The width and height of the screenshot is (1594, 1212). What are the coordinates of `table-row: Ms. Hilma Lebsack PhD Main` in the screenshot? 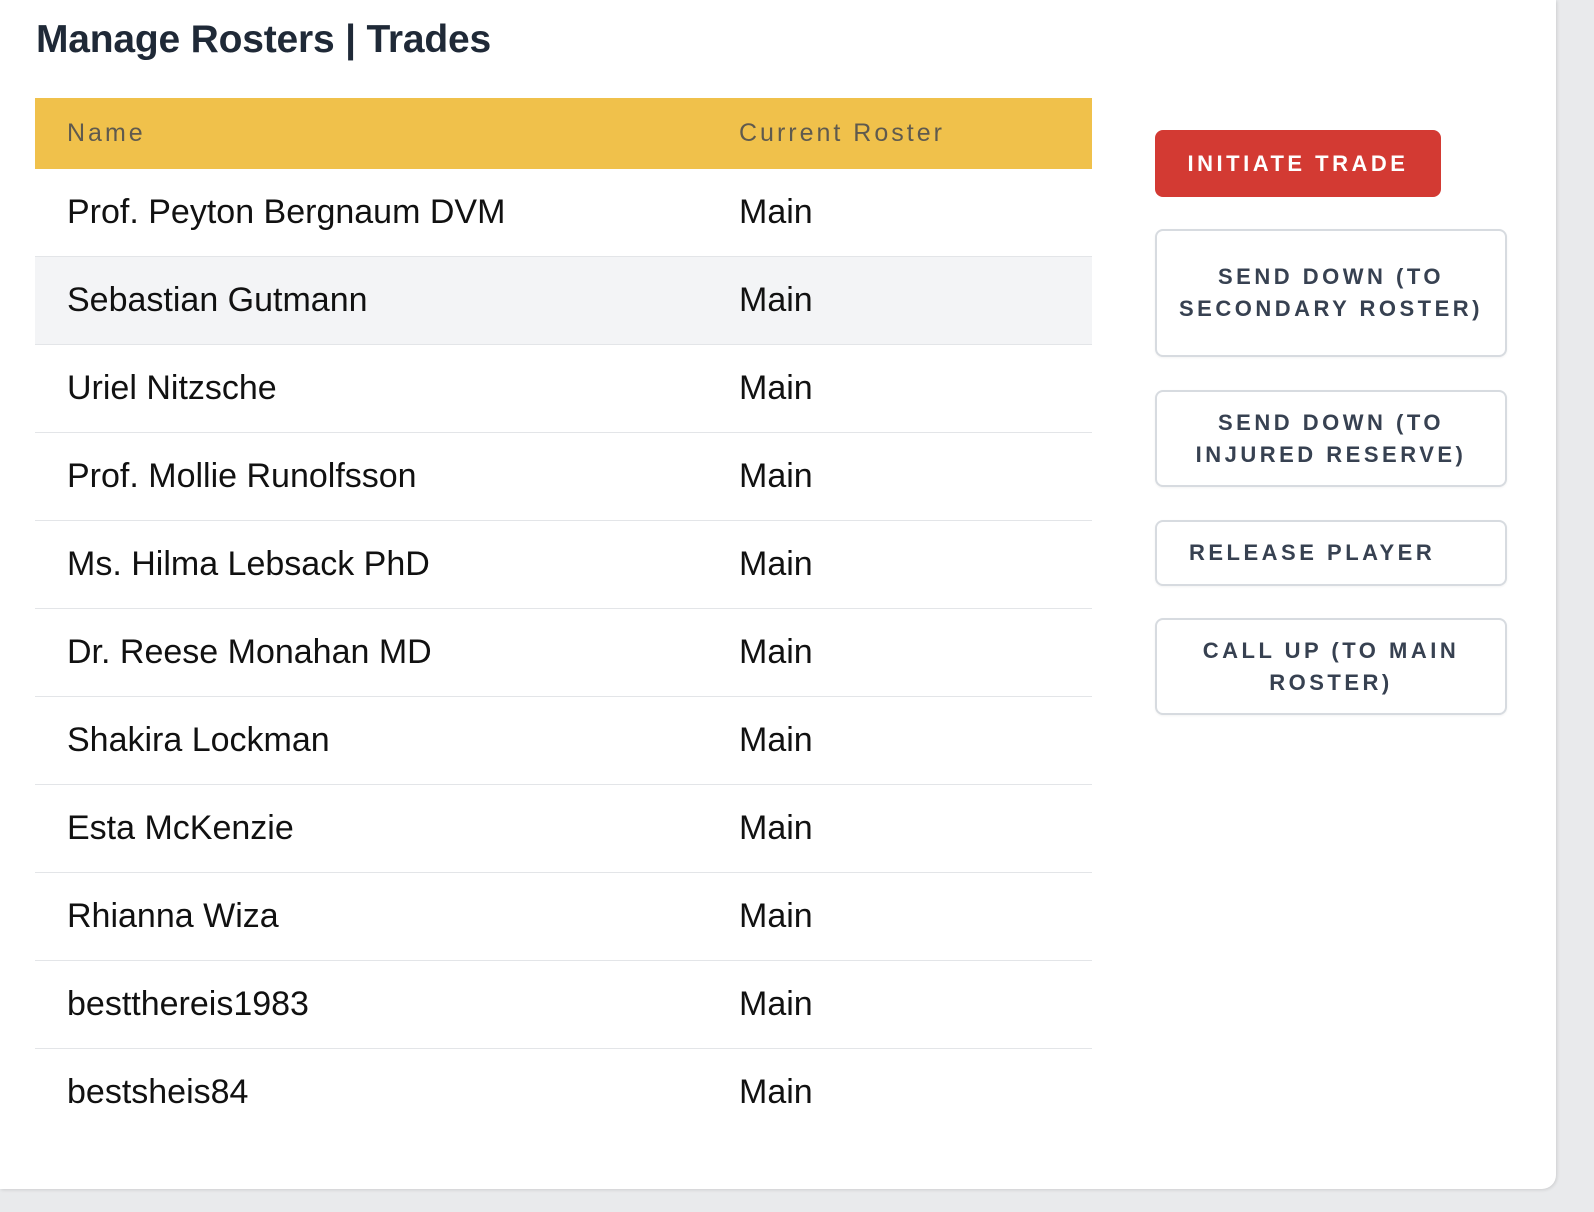 It's located at (563, 564).